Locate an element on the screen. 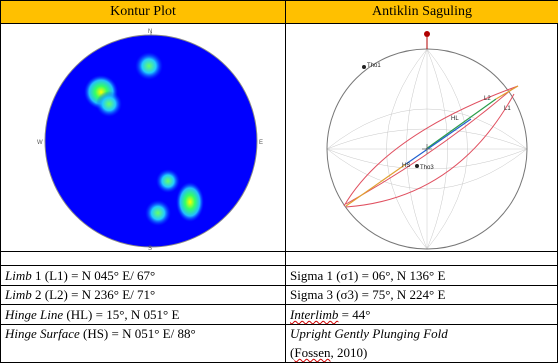 The width and height of the screenshot is (560, 363). header-antiklin-saguling: Antiklin Saguling is located at coordinates (422, 12).